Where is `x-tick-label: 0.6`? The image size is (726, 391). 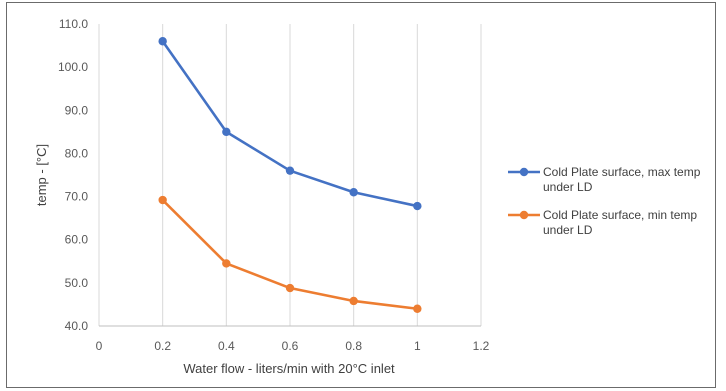
x-tick-label: 0.6 is located at coordinates (290, 346).